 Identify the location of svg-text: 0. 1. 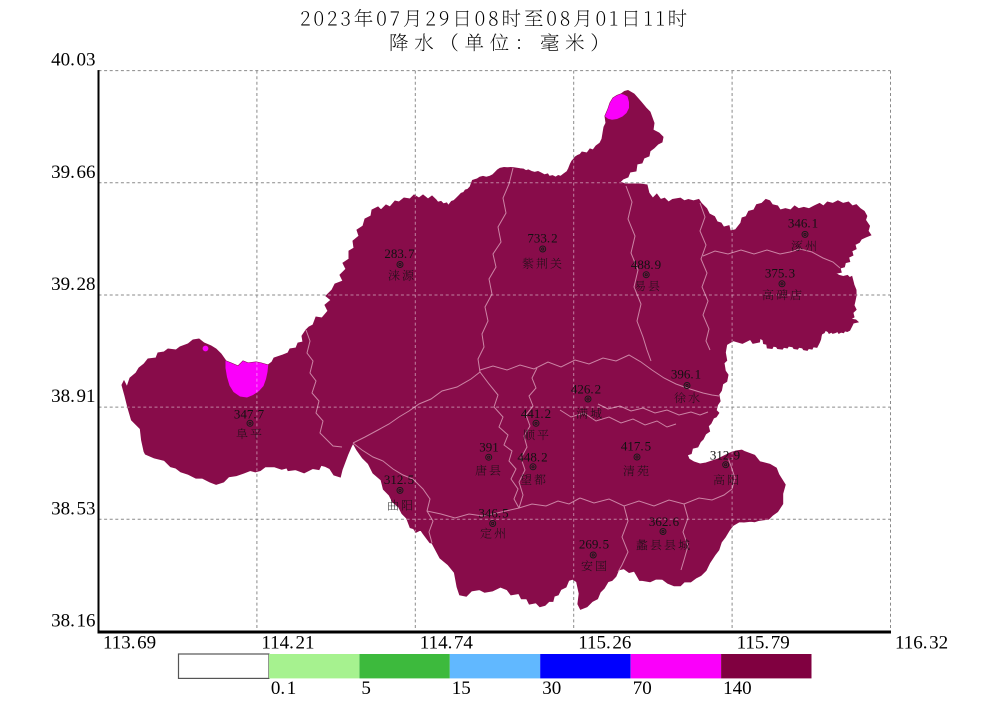
(283, 688).